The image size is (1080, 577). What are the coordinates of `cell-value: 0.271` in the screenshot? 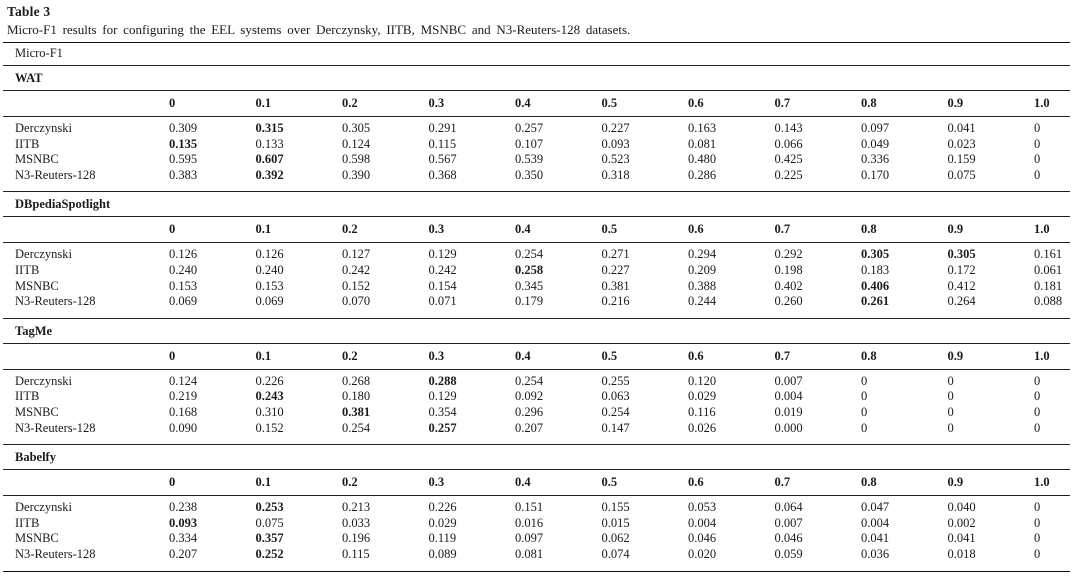 It's located at (615, 254).